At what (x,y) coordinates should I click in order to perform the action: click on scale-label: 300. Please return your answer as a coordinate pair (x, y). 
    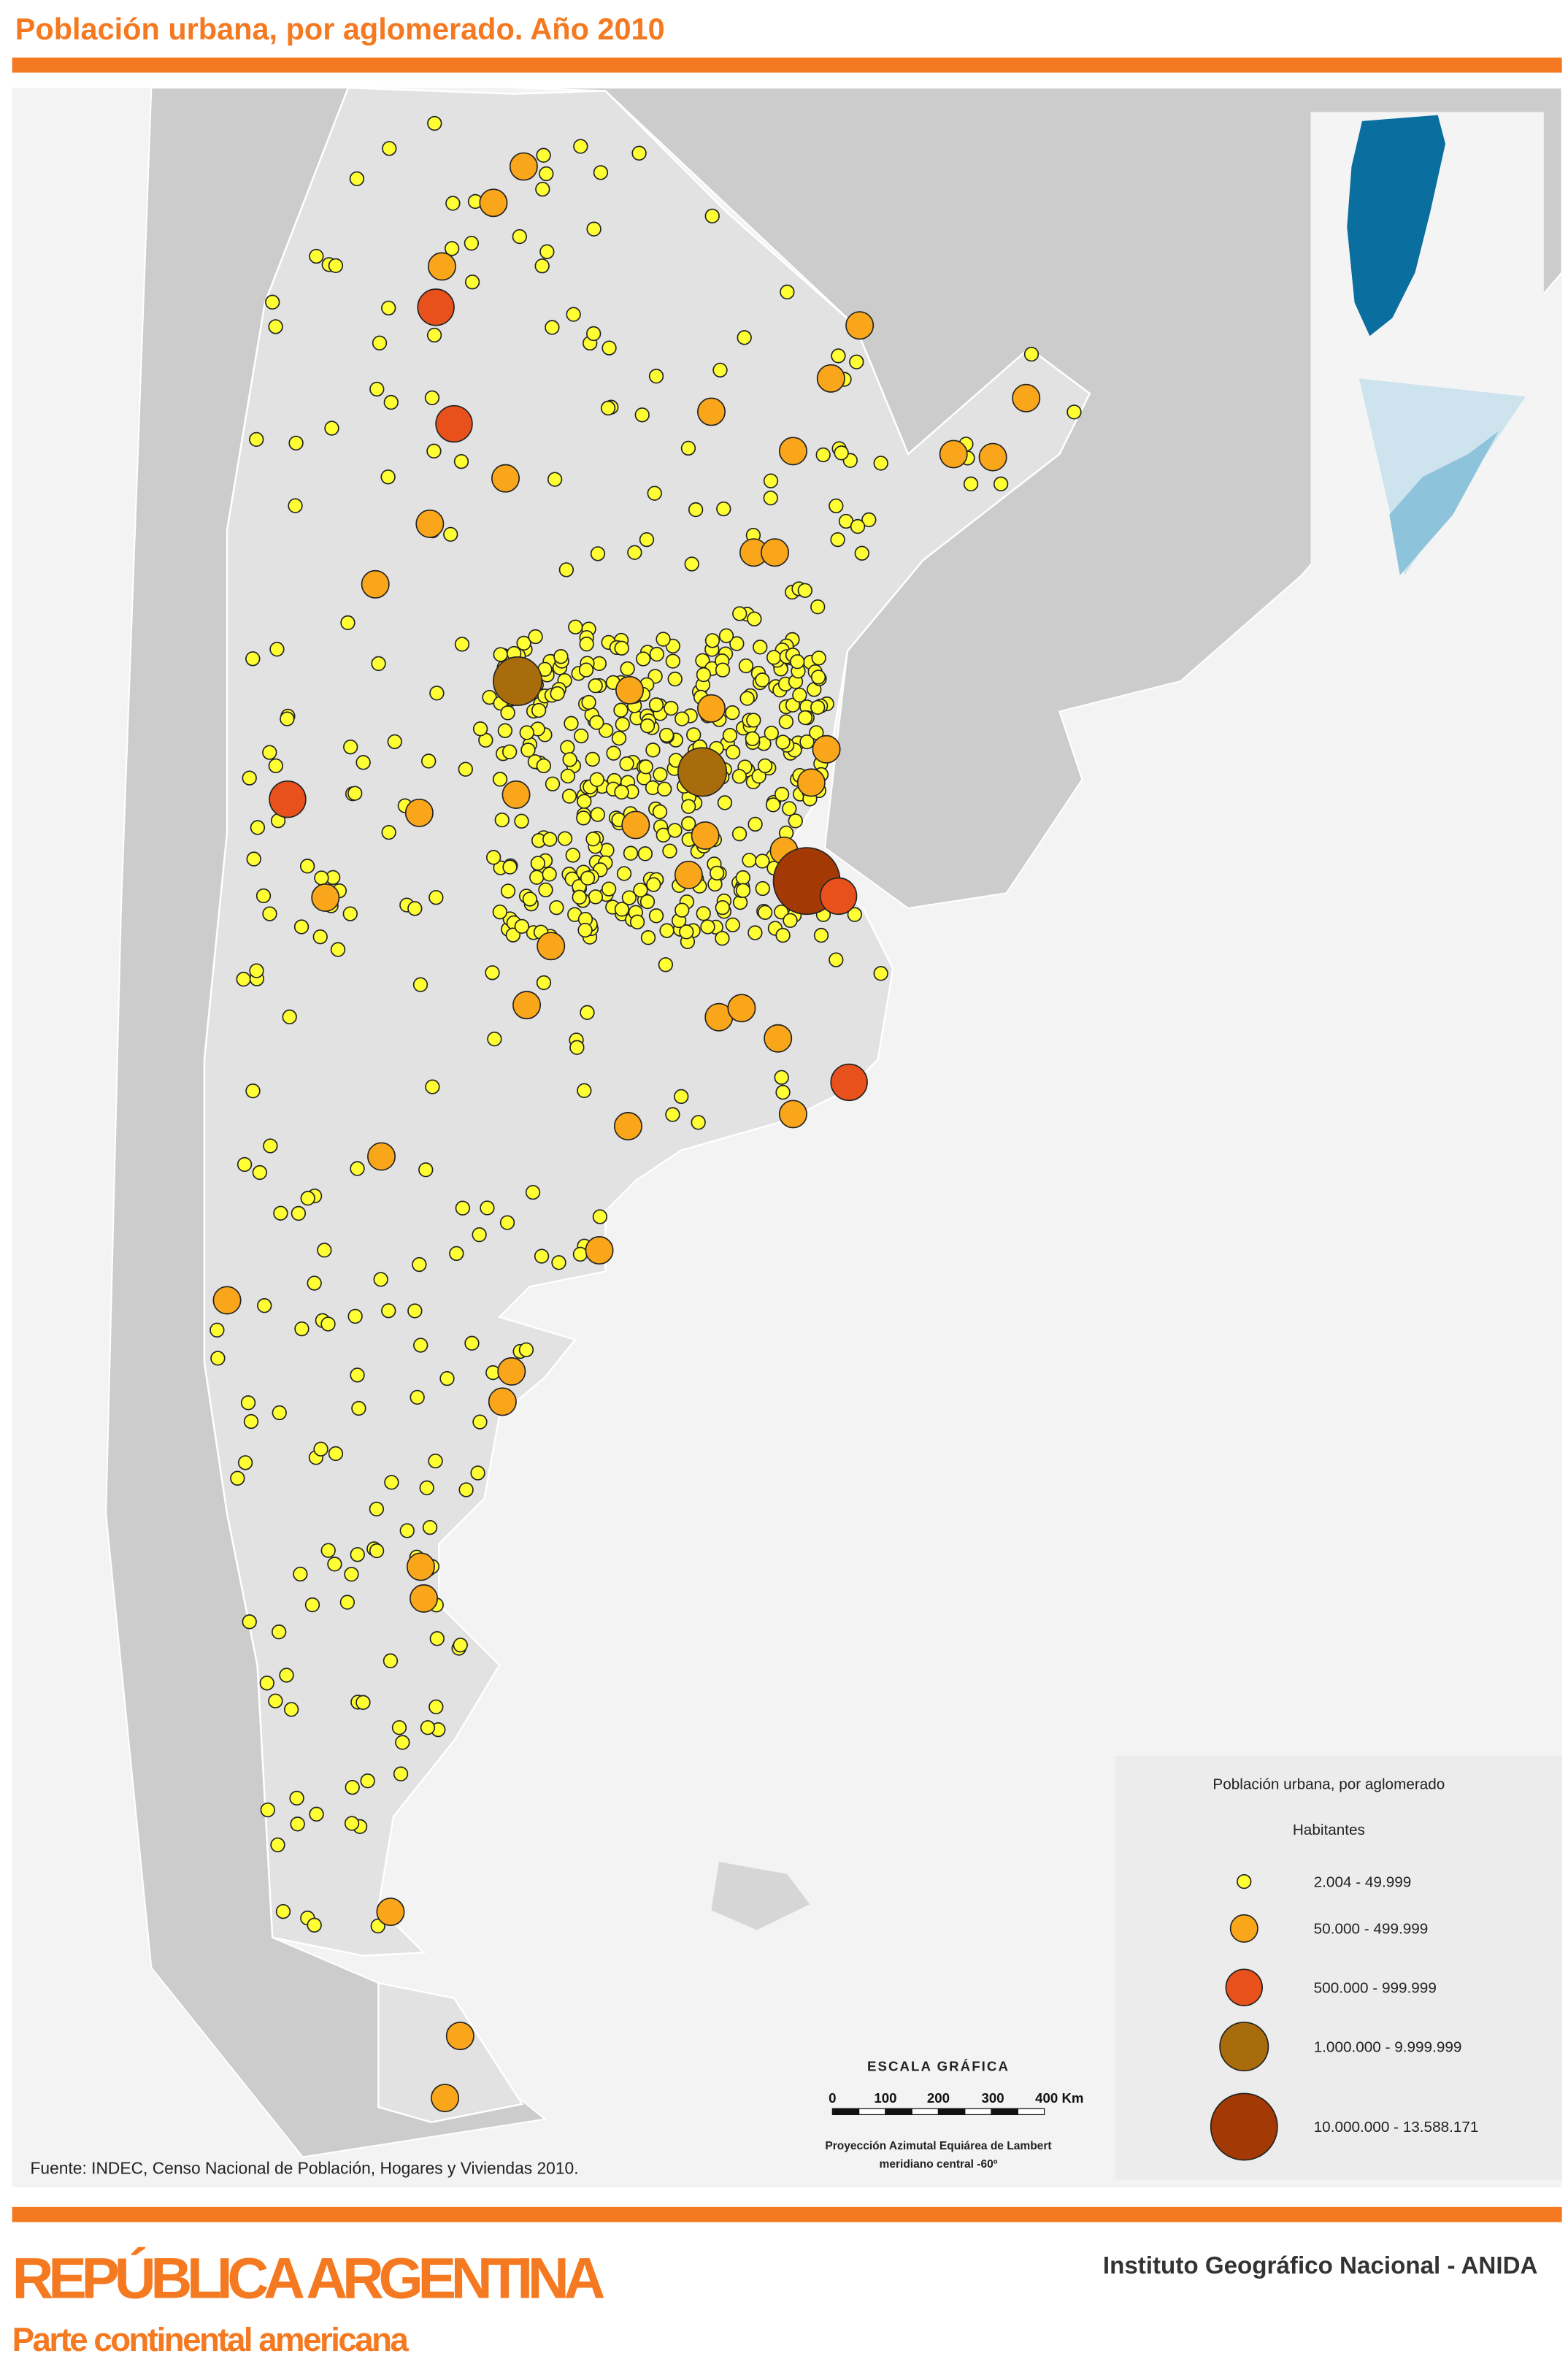
    Looking at the image, I should click on (993, 2098).